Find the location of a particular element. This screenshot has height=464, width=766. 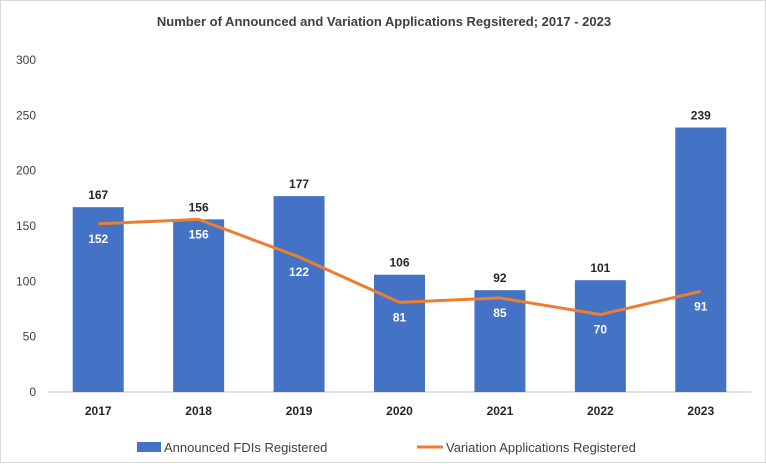

bar-data-label: 239 is located at coordinates (701, 116).